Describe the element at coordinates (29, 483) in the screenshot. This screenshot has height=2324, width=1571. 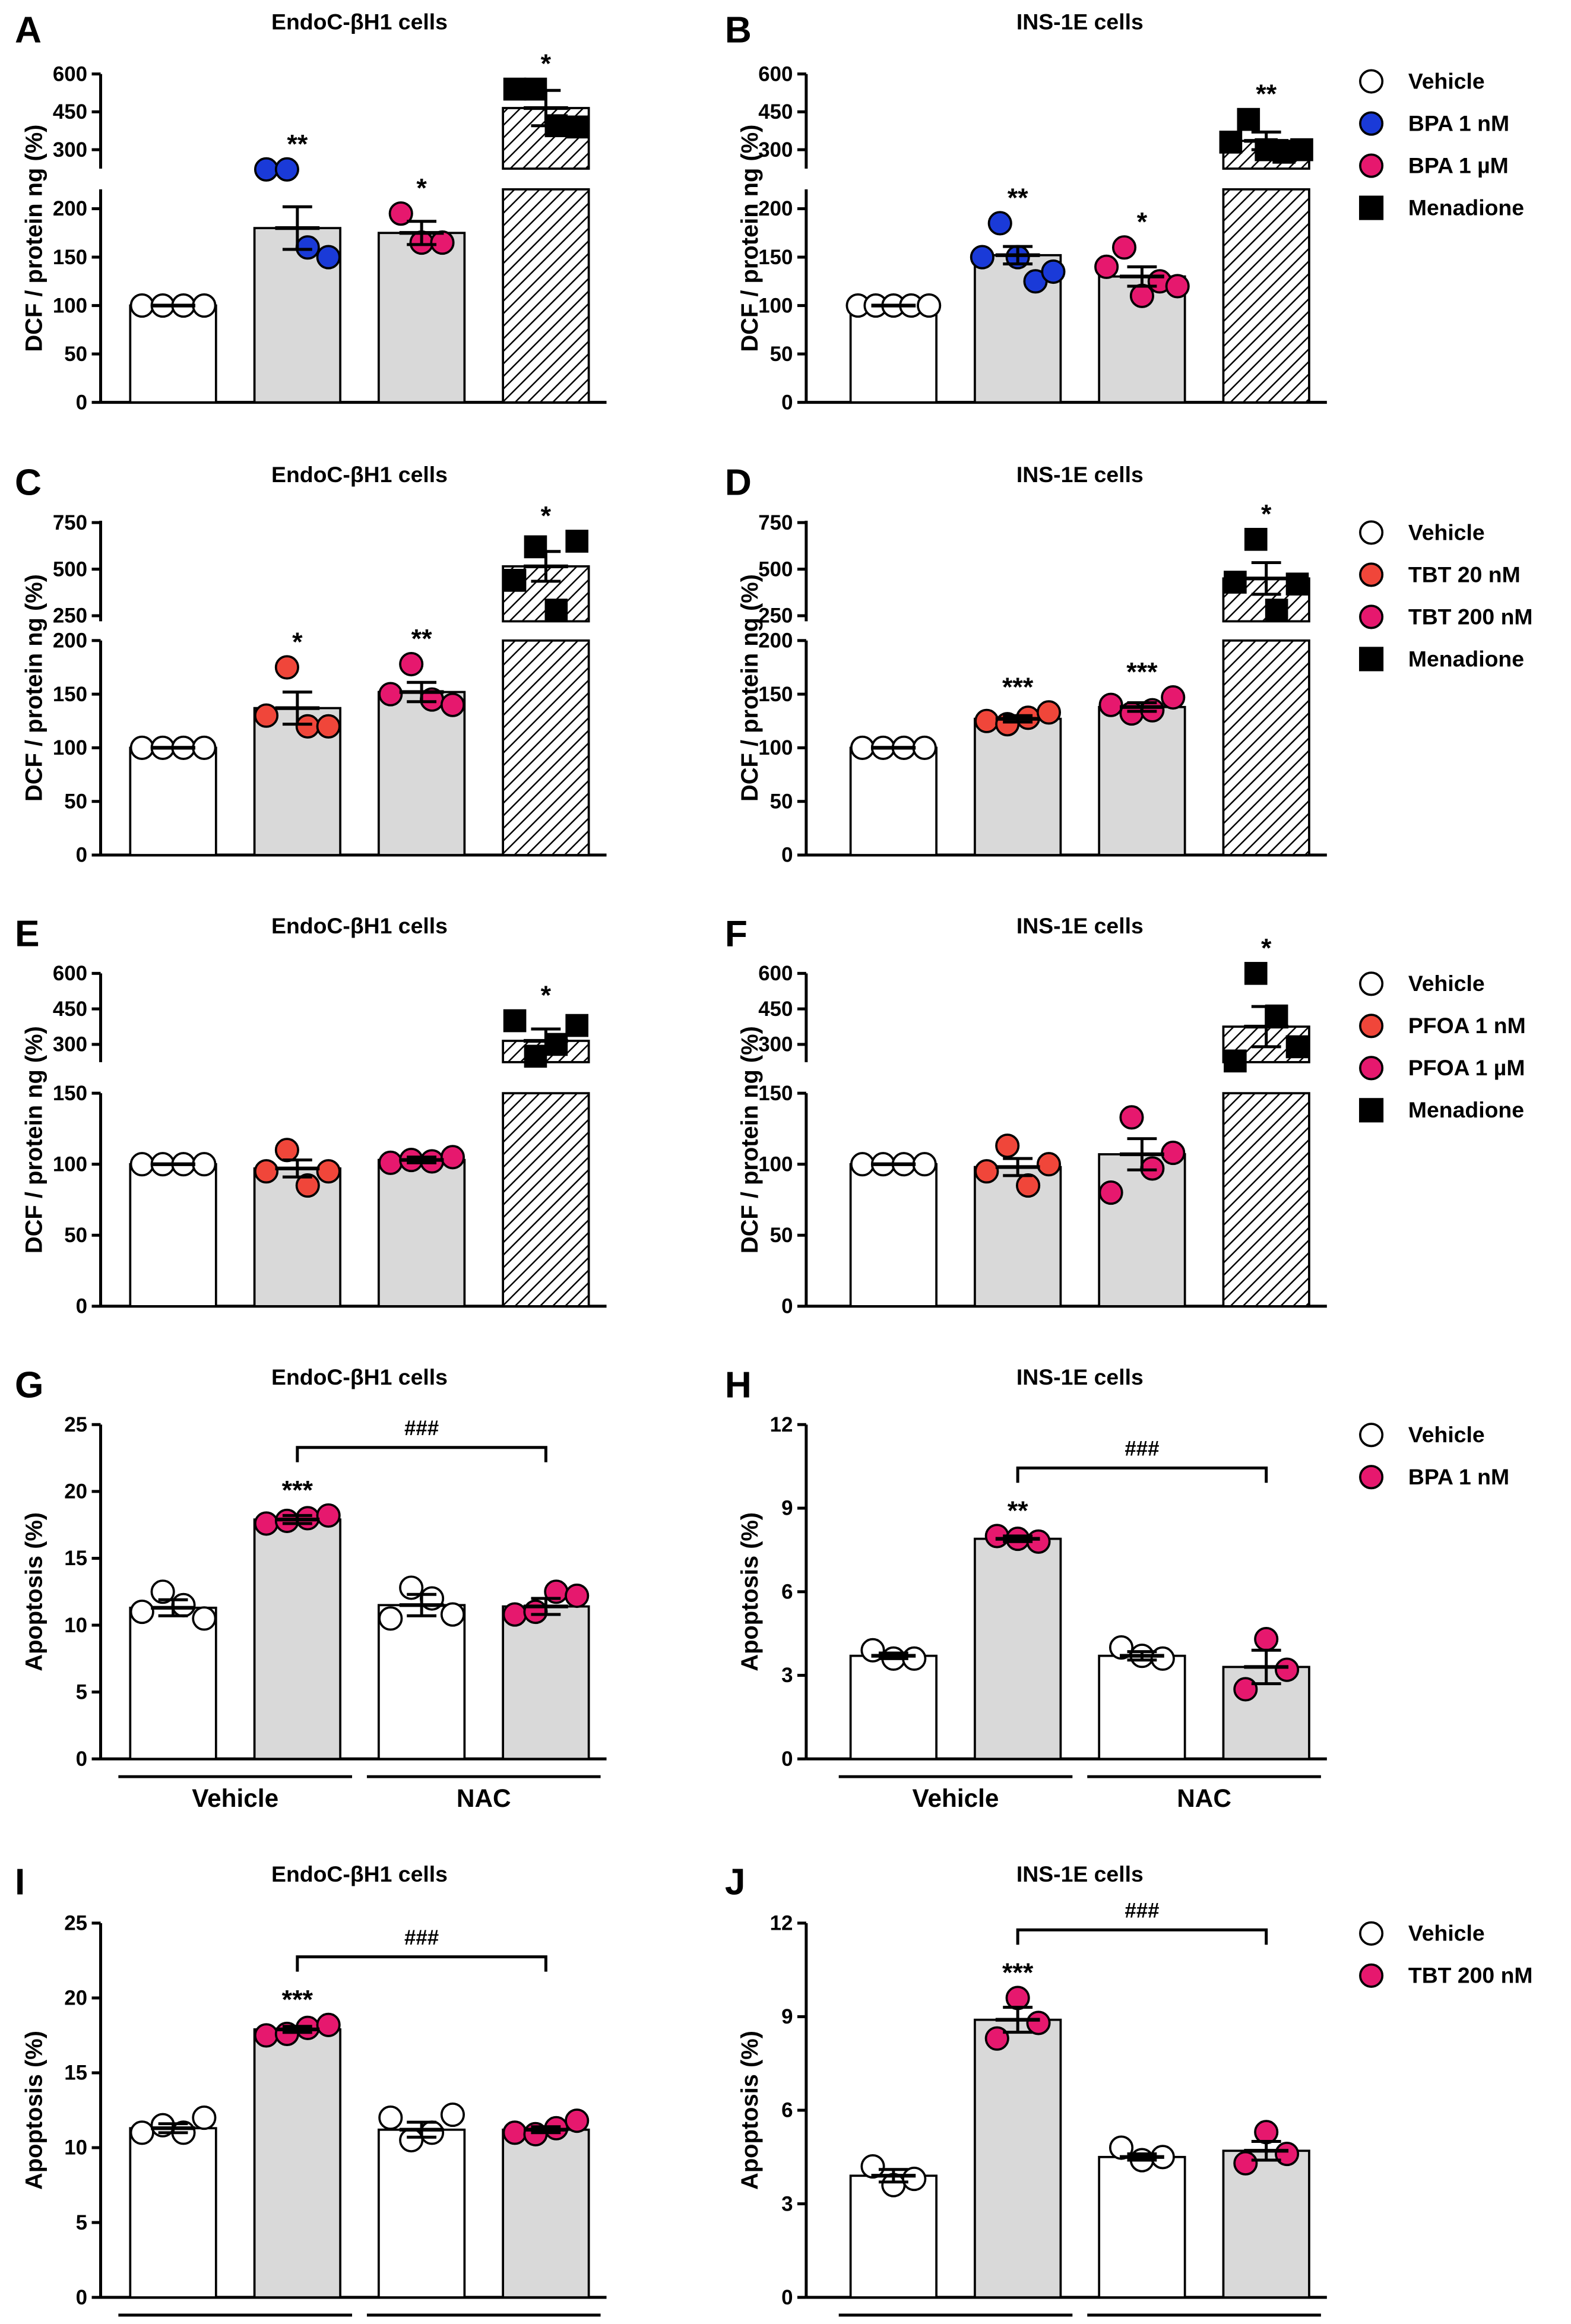
I see `panel-letter: C` at that location.